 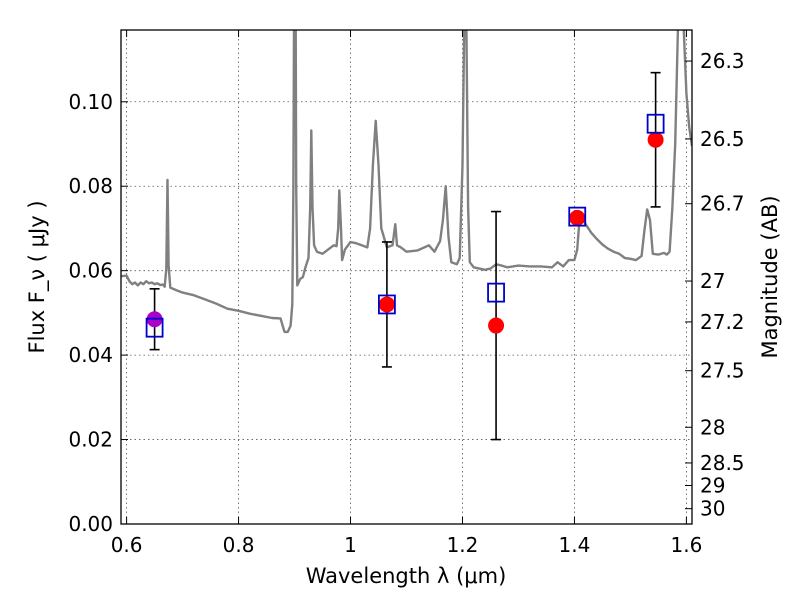 What do you see at coordinates (722, 463) in the screenshot?
I see `mag-tick-label: 28.5` at bounding box center [722, 463].